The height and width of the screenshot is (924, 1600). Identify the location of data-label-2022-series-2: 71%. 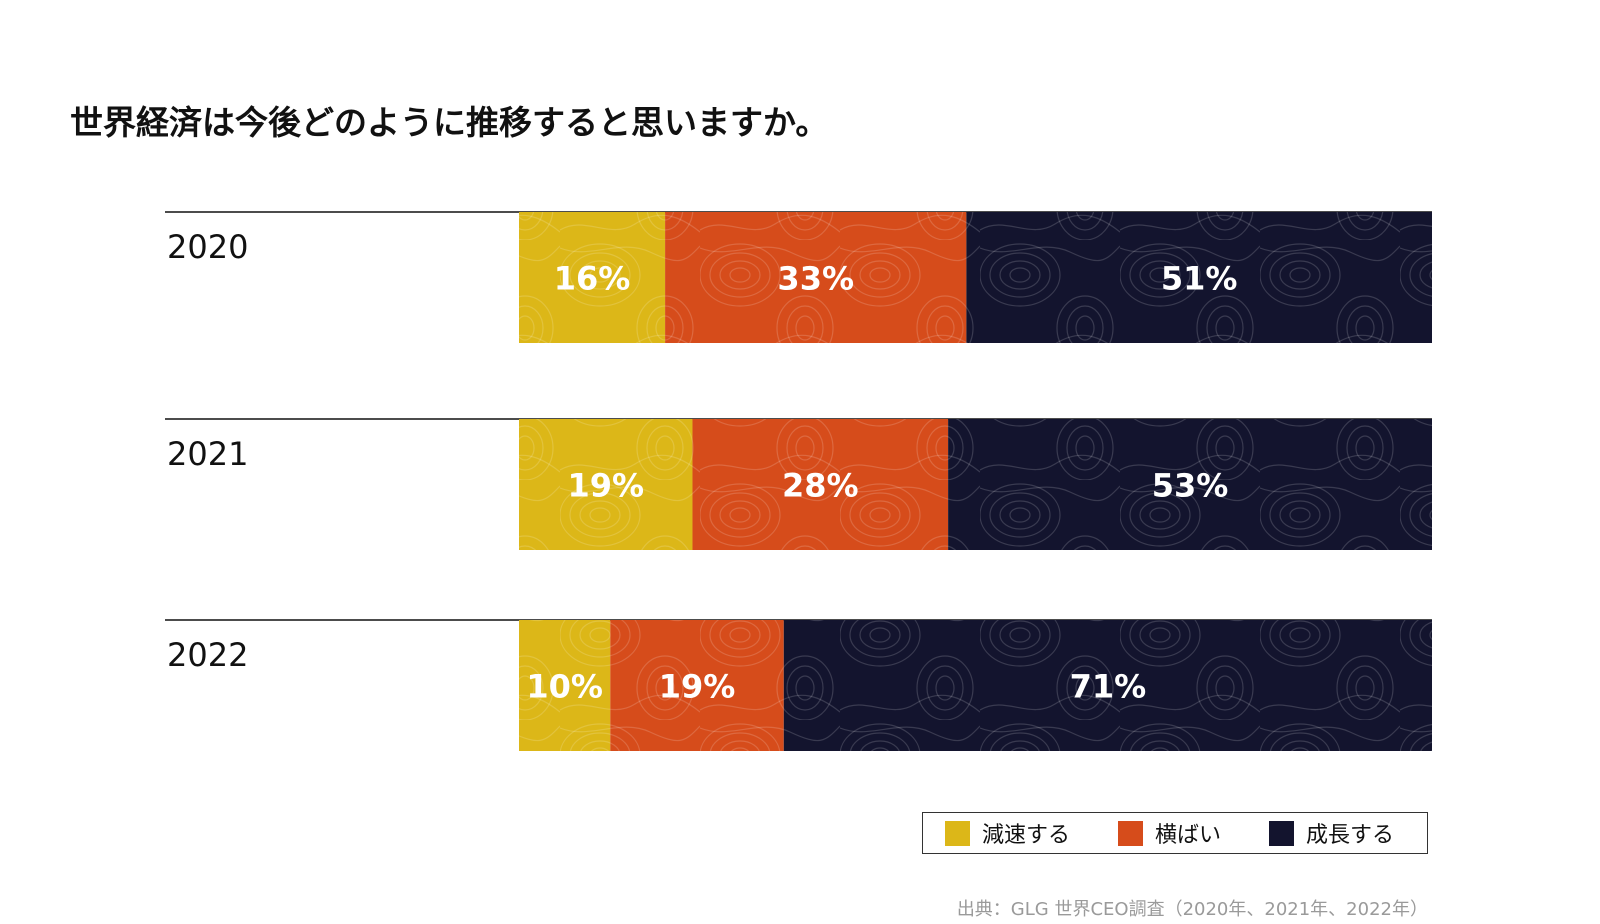
(1108, 687).